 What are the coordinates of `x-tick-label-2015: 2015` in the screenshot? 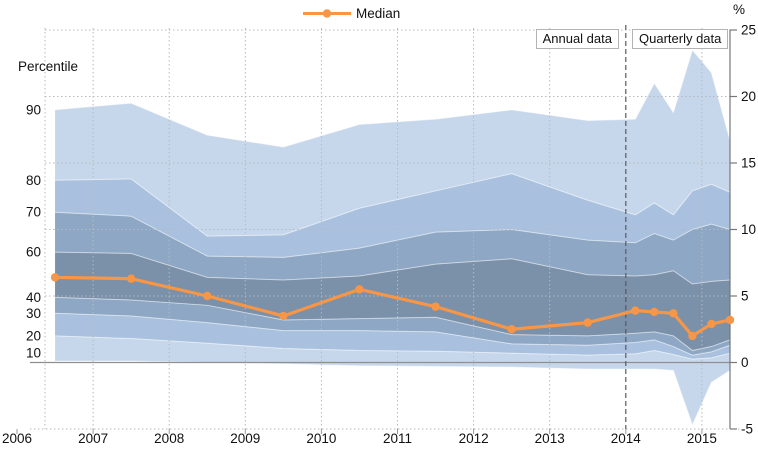 It's located at (702, 438).